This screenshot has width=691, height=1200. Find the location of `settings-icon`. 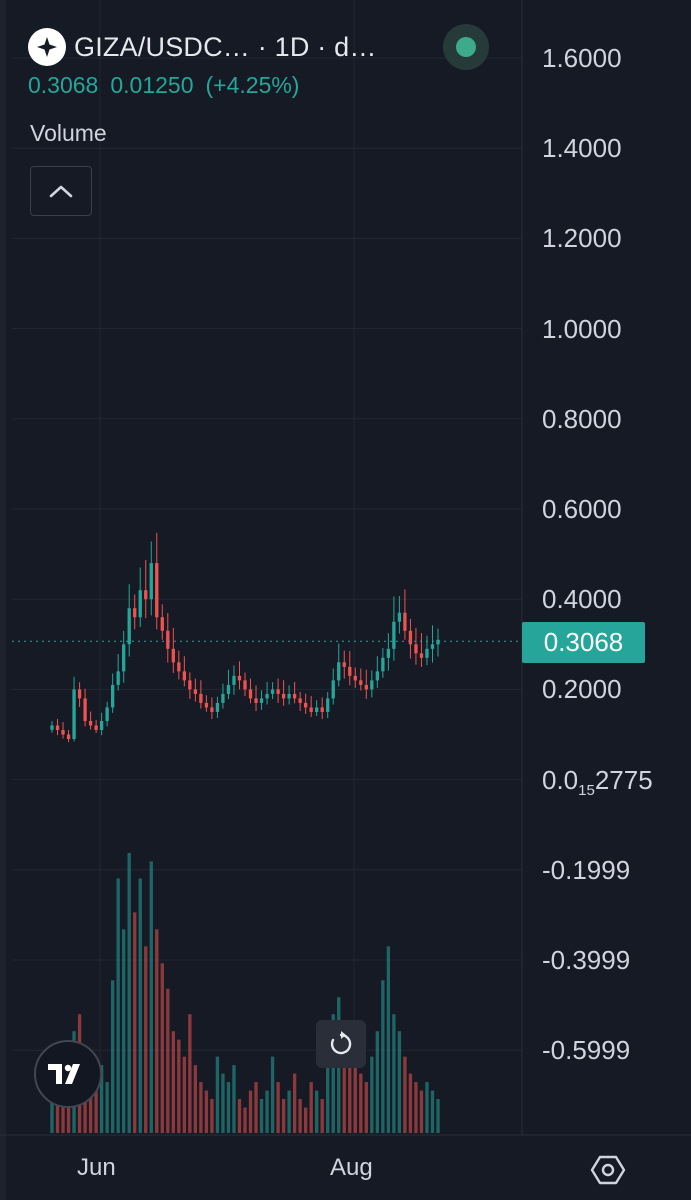

settings-icon is located at coordinates (608, 1170).